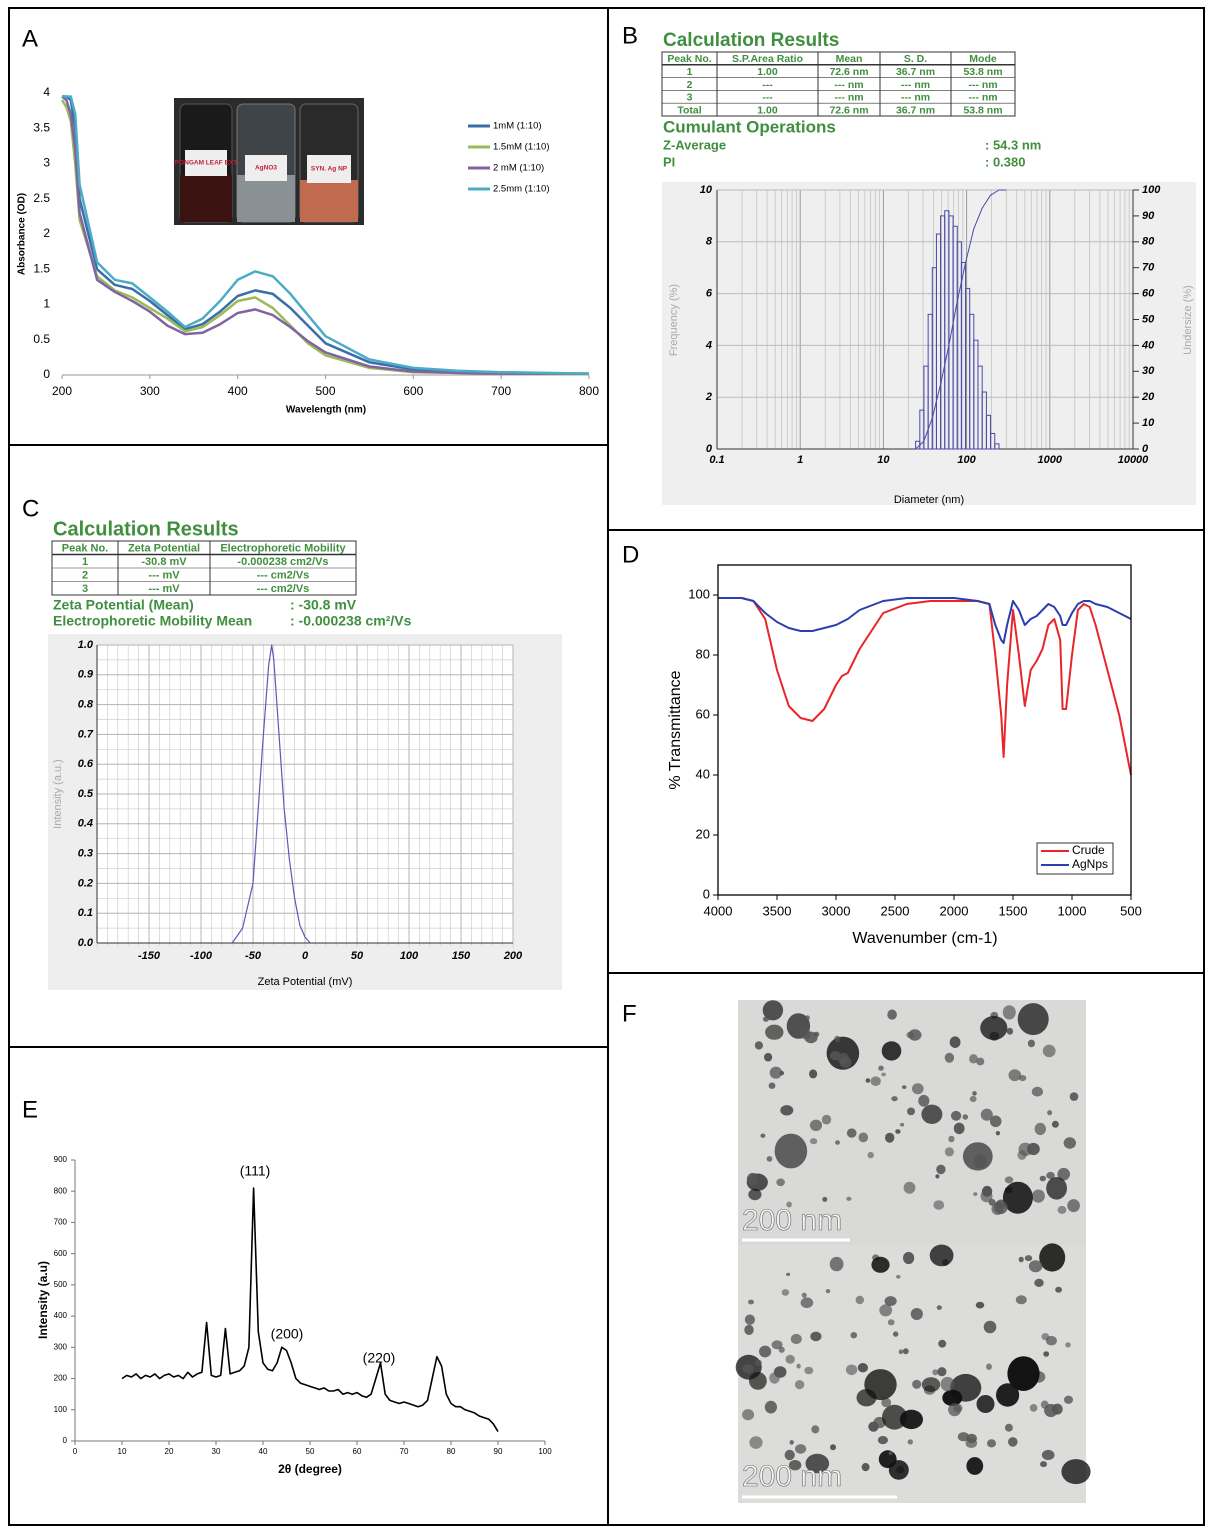 The width and height of the screenshot is (1205, 1526). I want to click on x-tick-label: 10, so click(883, 460).